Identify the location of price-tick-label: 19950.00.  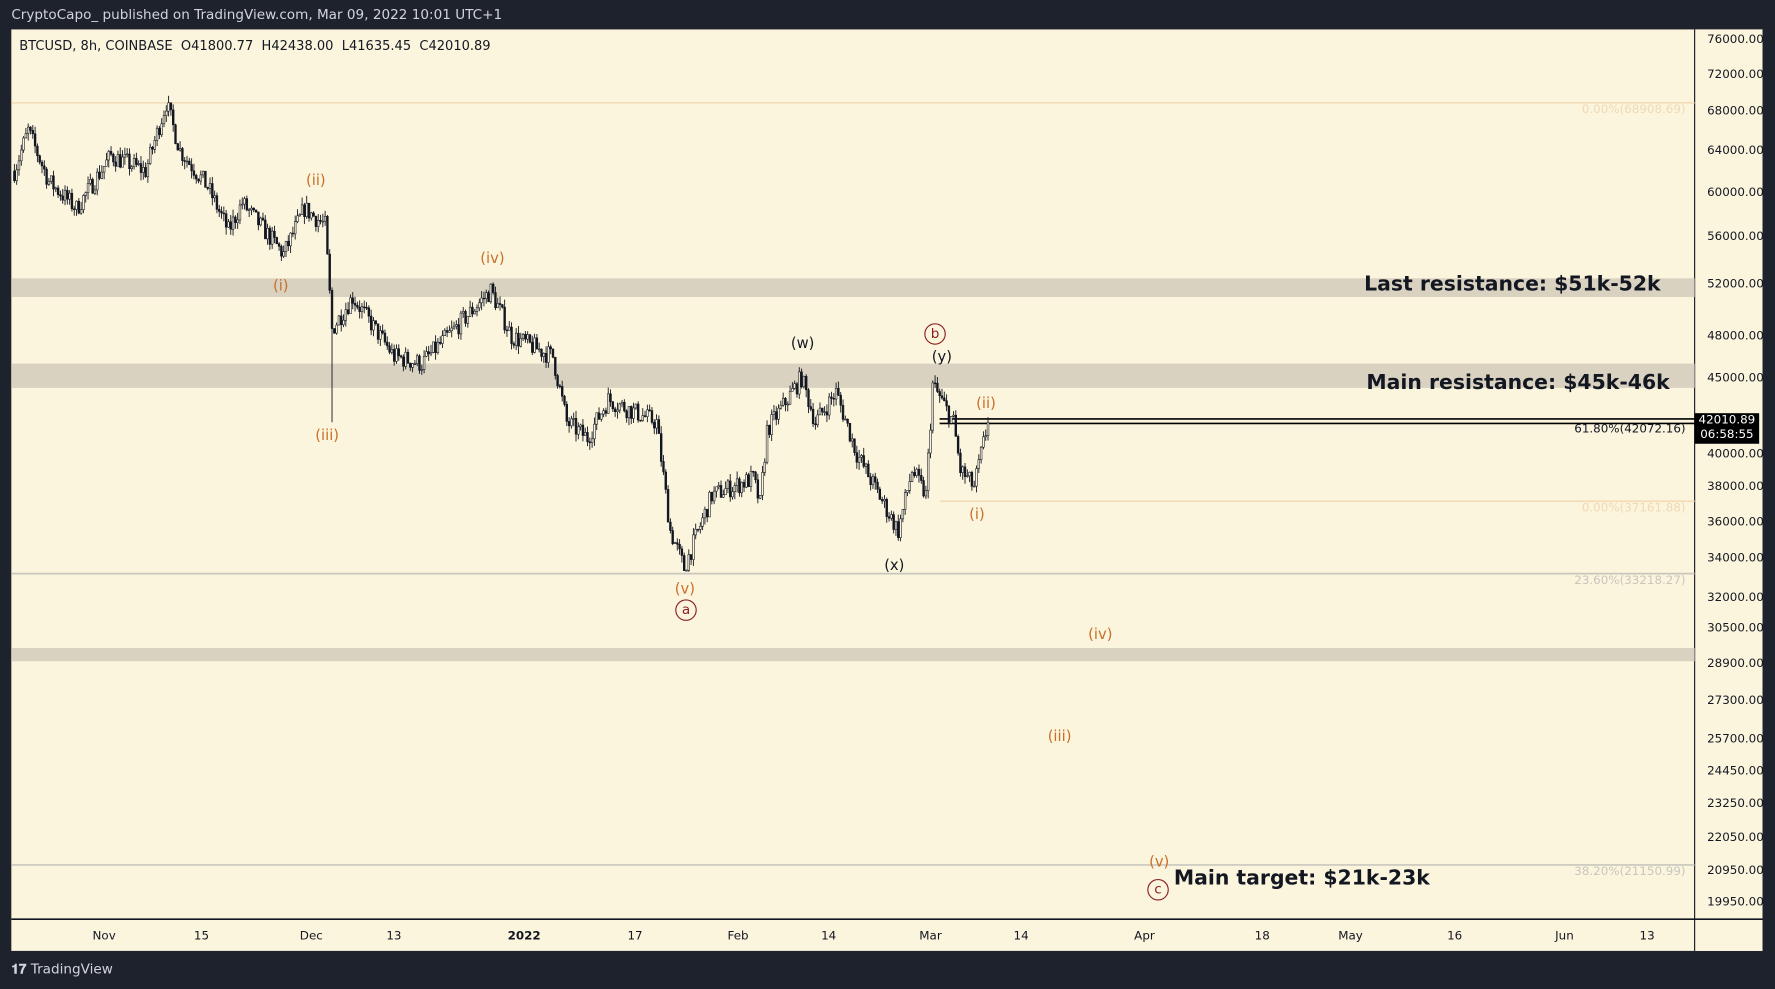
(1735, 902).